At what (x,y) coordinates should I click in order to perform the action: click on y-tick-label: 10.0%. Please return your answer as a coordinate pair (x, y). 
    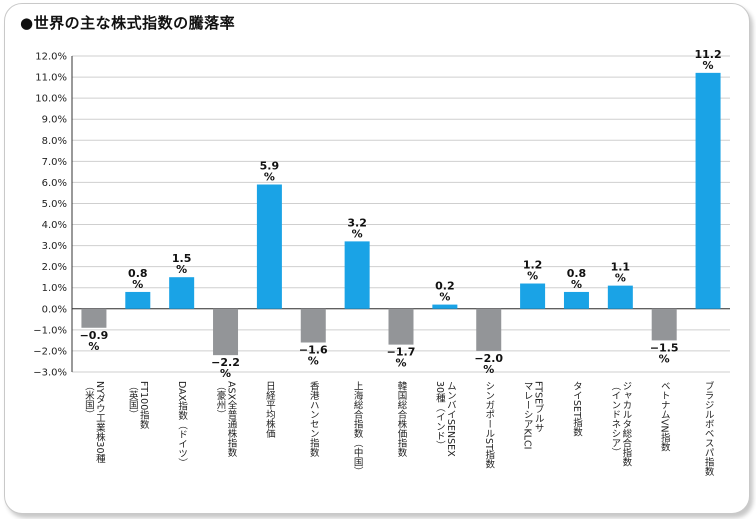
    Looking at the image, I should click on (51, 99).